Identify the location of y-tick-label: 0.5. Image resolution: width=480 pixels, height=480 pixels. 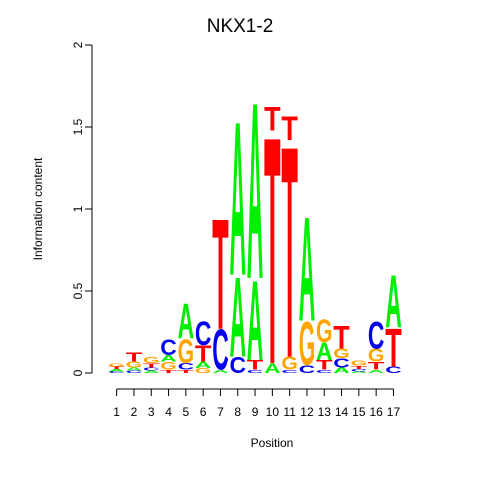
(78, 290).